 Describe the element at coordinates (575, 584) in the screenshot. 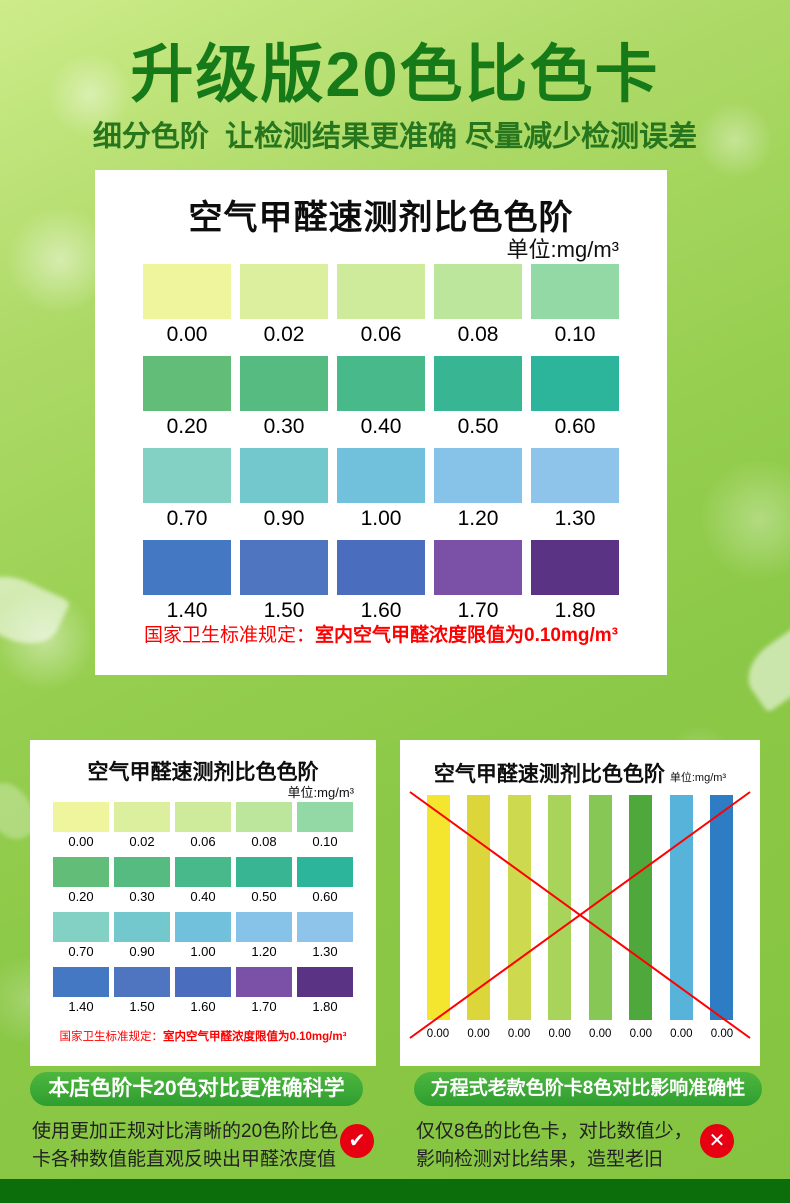

I see `swatch-cell: 1.80` at that location.